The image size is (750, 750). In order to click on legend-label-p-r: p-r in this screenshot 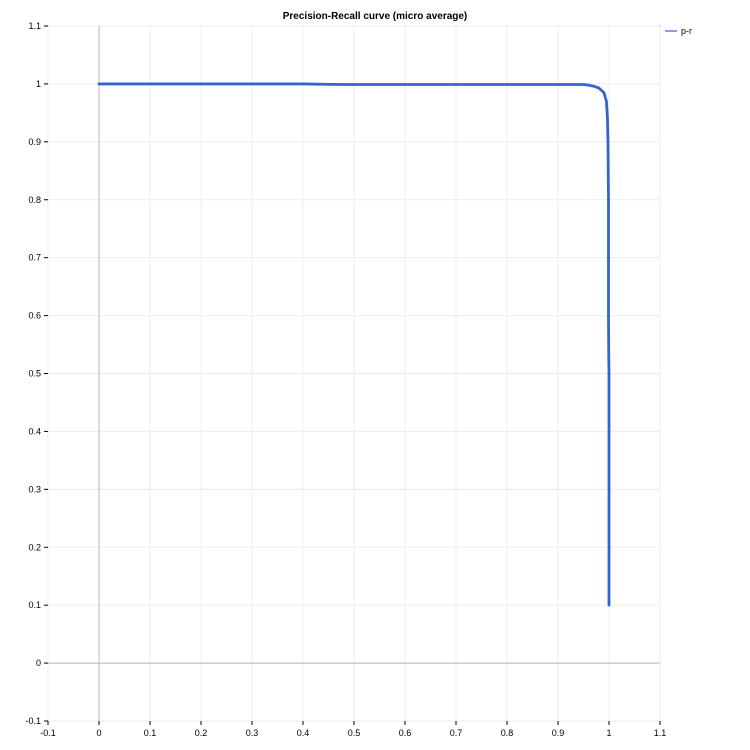, I will do `click(686, 31)`.